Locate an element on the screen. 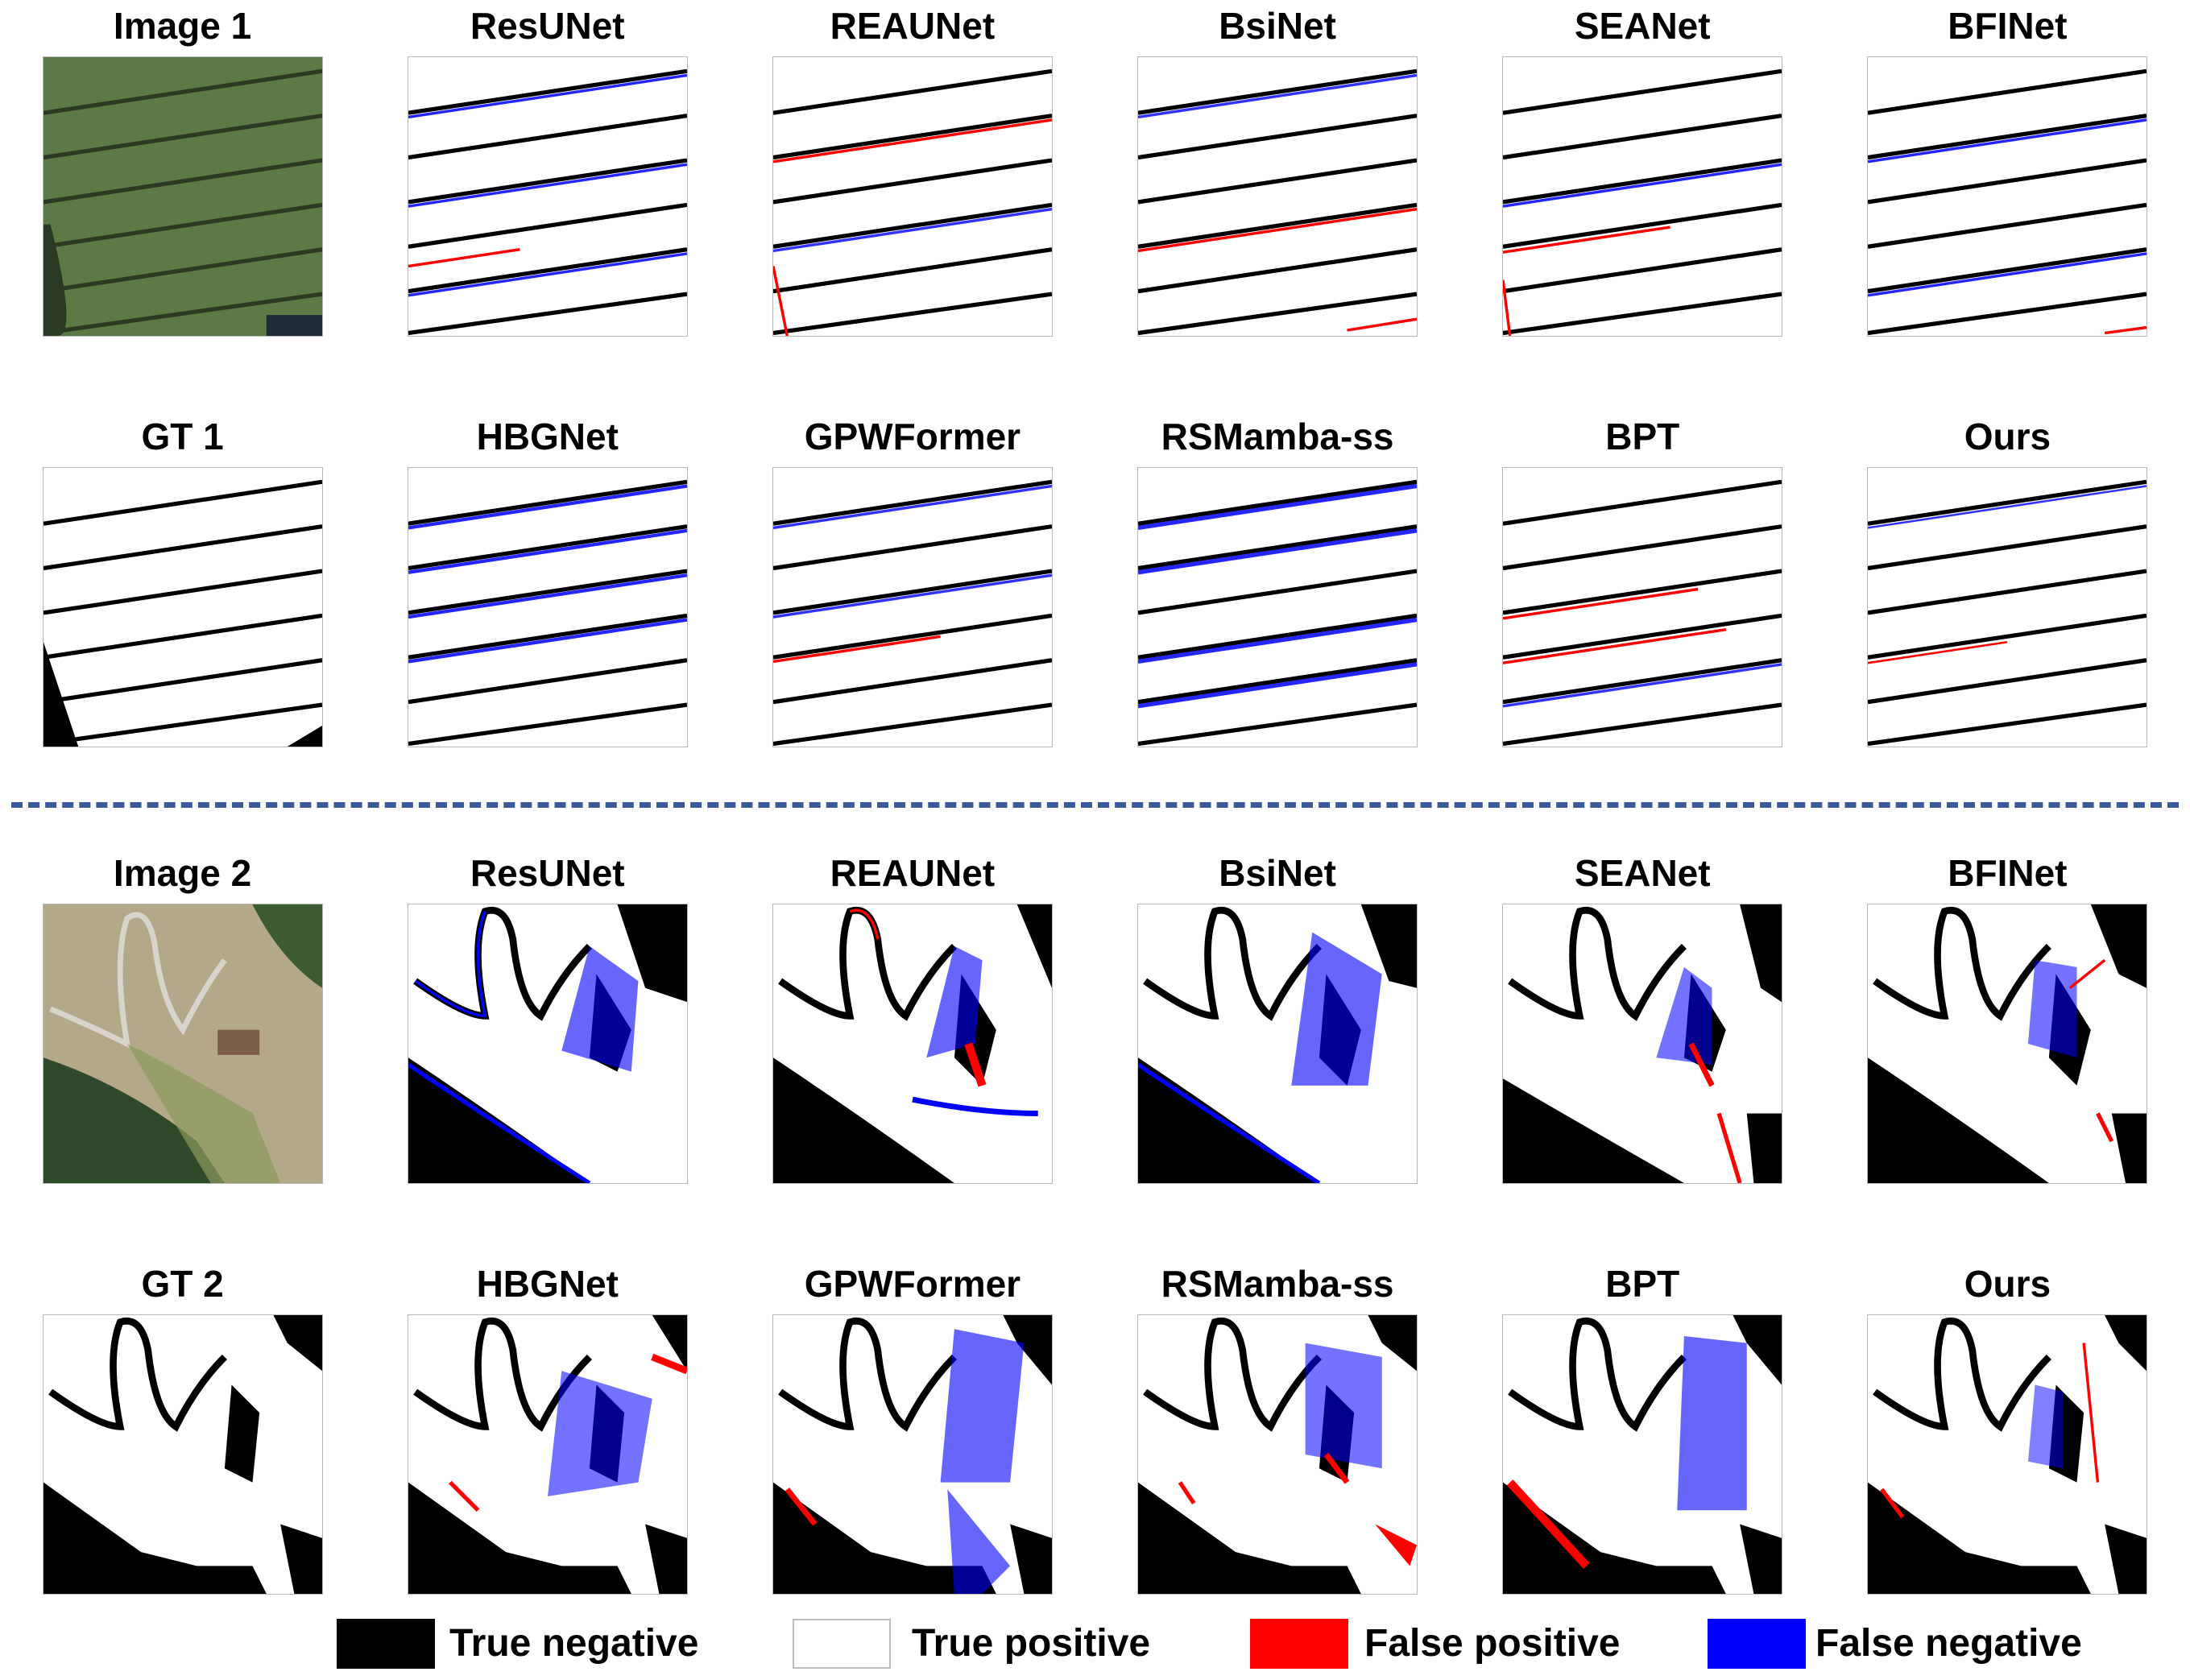 The width and height of the screenshot is (2190, 1680). cell-bsinet-2: BsiNet is located at coordinates (1277, 1052).